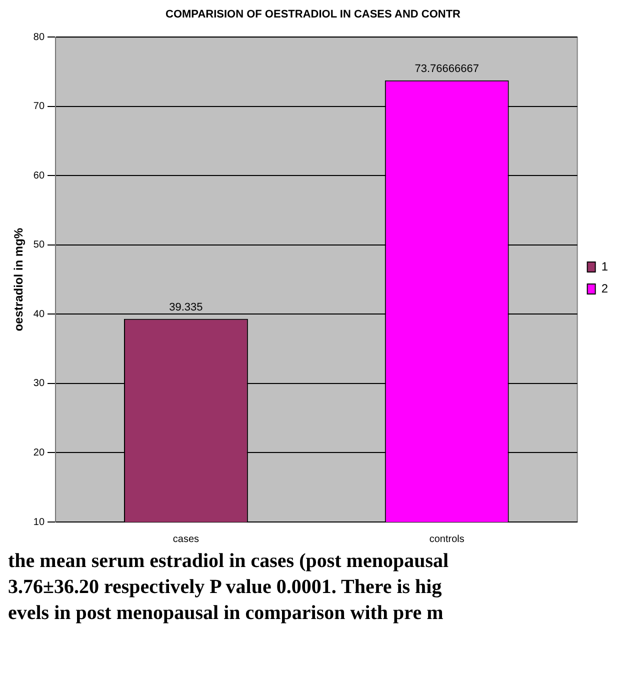  Describe the element at coordinates (39, 384) in the screenshot. I see `y-tick-label: 30` at that location.